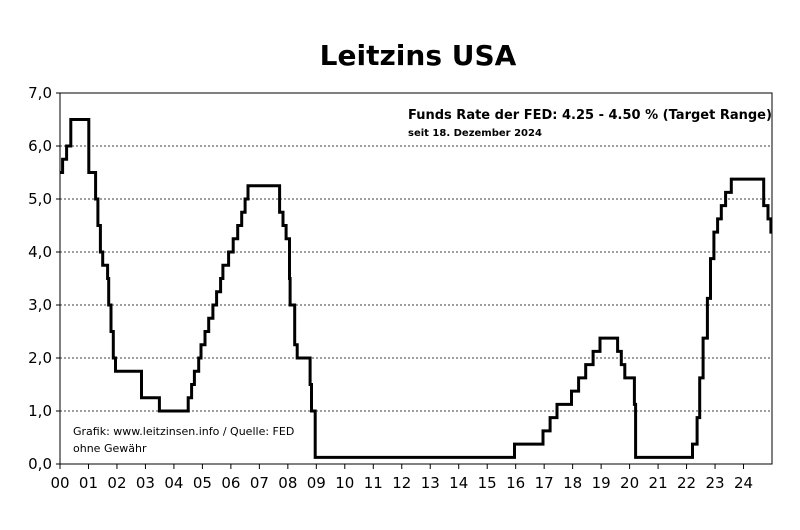 This screenshot has width=800, height=530. Describe the element at coordinates (544, 483) in the screenshot. I see `x-tick-label: 17` at that location.